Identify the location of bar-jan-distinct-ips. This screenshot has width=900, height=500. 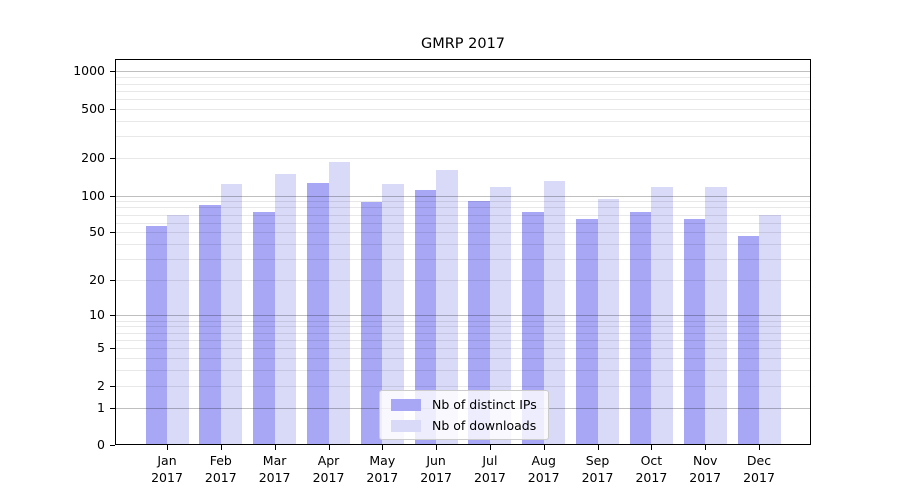
(156, 335).